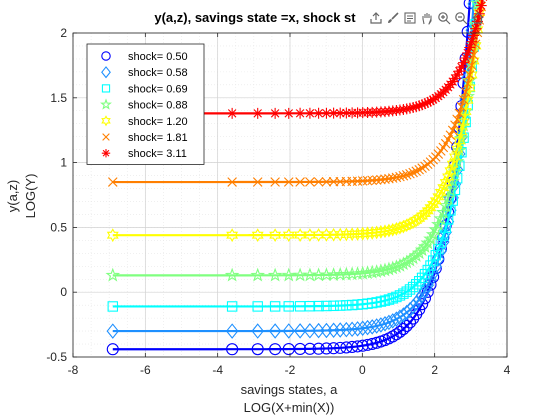 The width and height of the screenshot is (560, 420). I want to click on legend-entry: shock= 0.69, so click(158, 89).